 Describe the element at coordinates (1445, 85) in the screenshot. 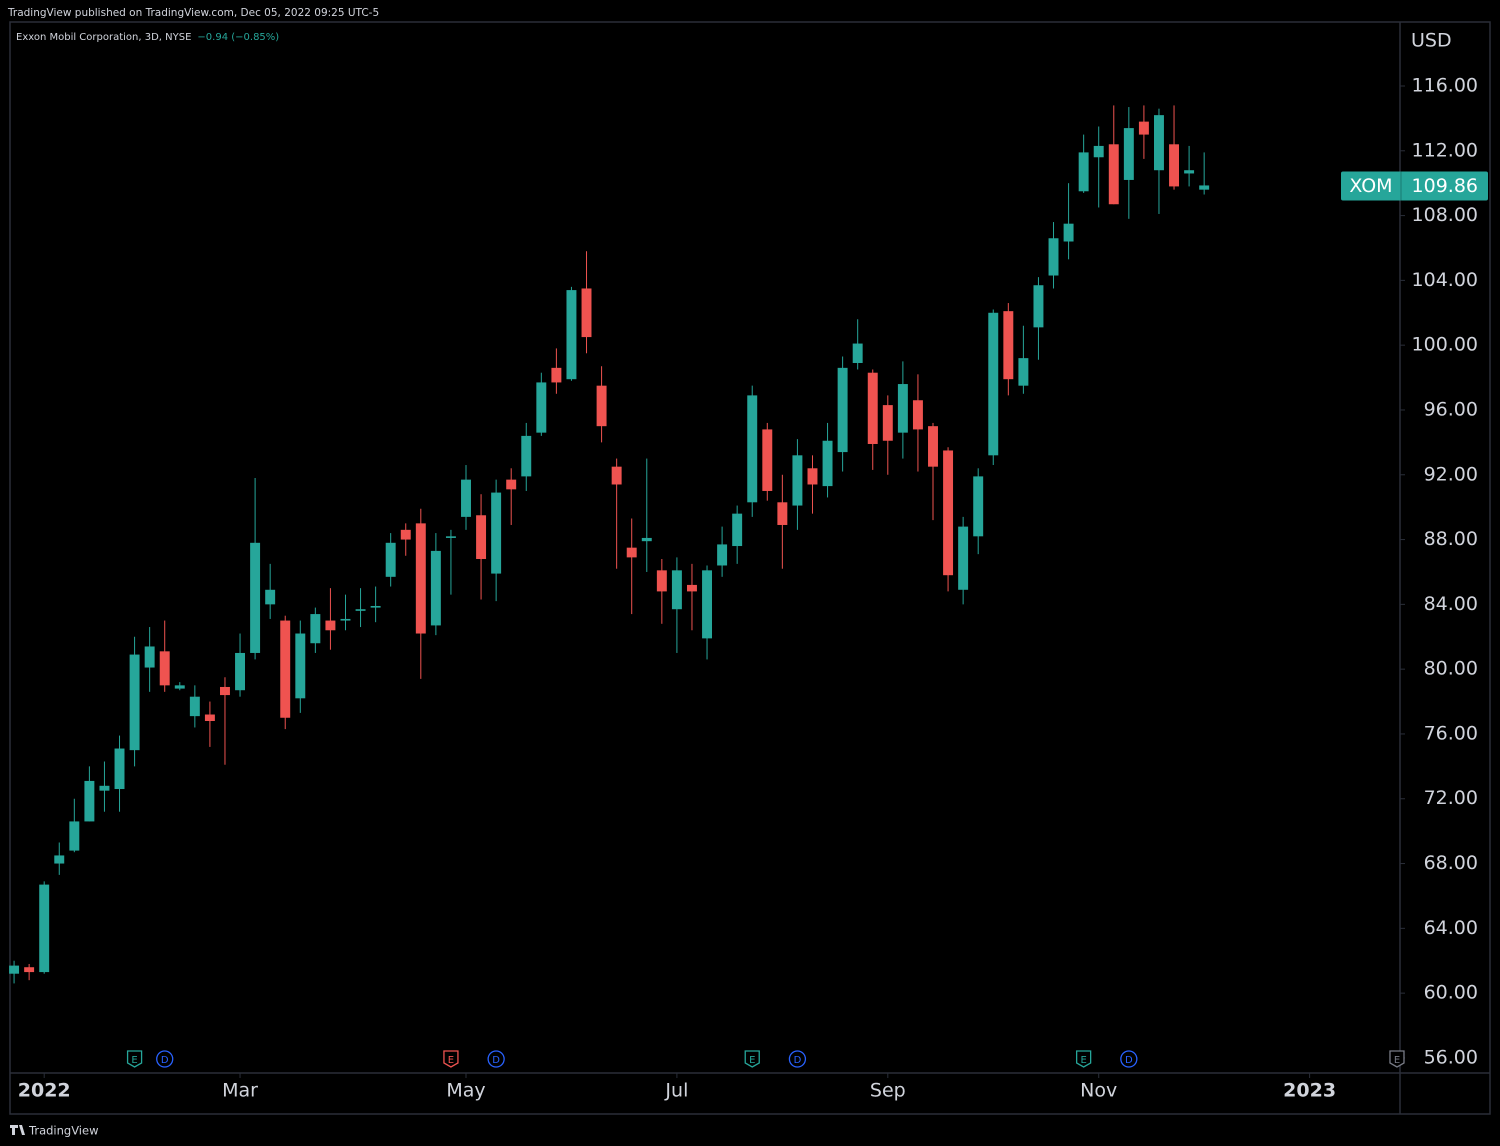

I see `y-tick-label: 116.00` at that location.